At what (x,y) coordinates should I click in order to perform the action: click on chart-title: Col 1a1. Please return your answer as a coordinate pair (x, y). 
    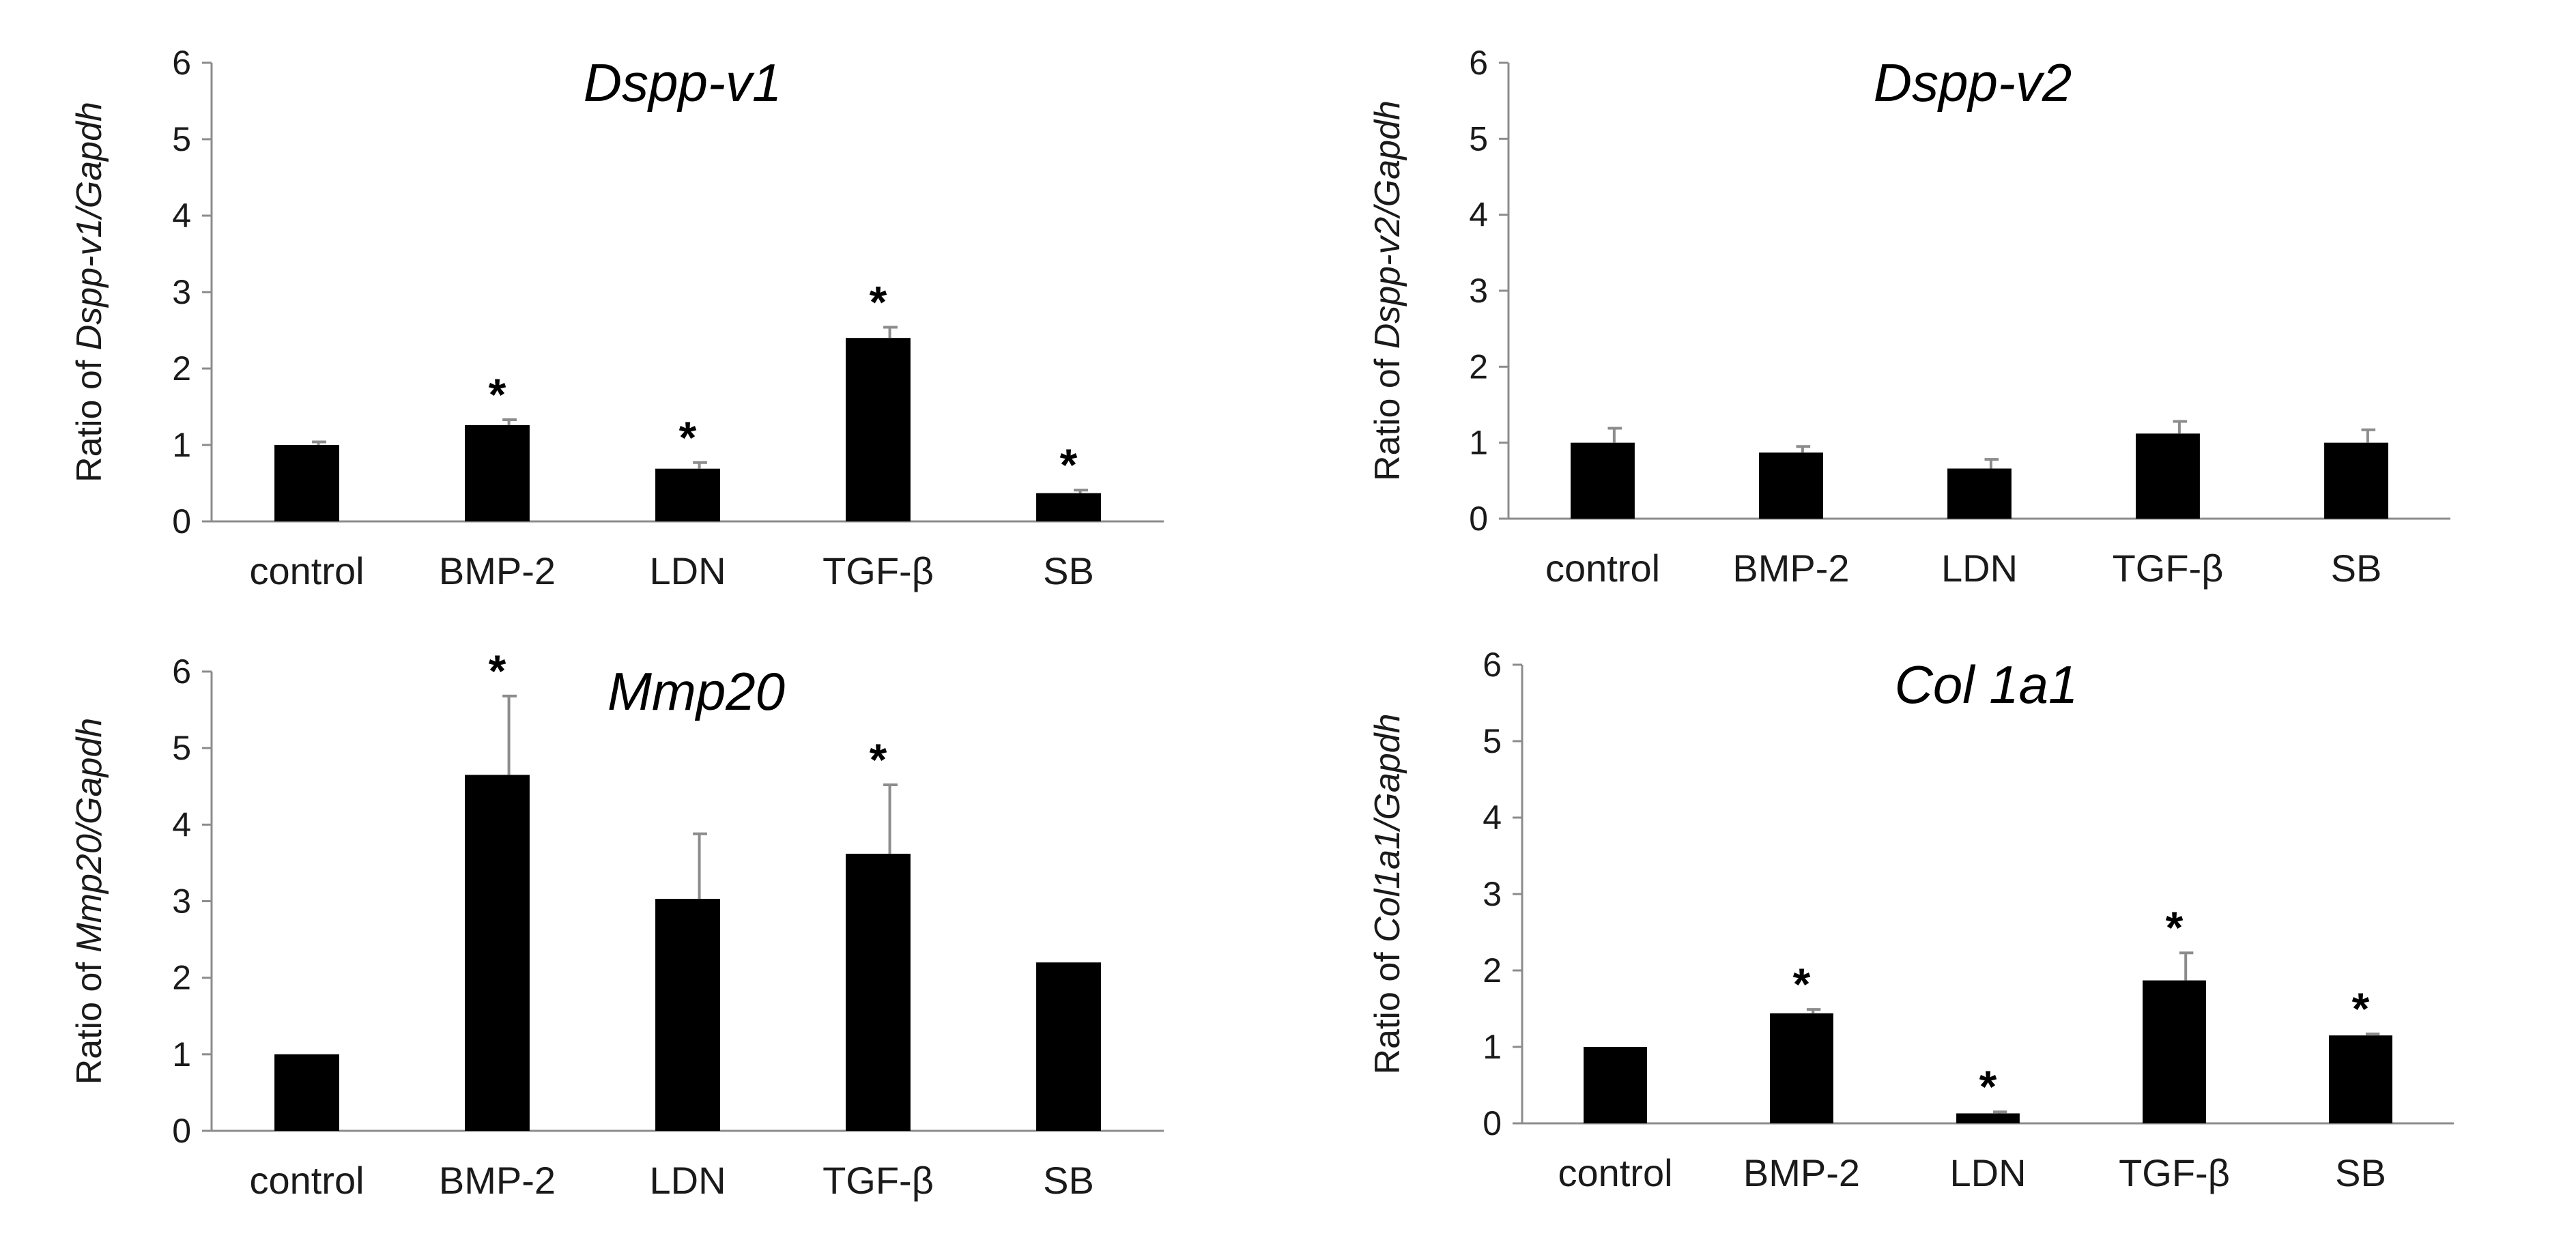
    Looking at the image, I should click on (1986, 684).